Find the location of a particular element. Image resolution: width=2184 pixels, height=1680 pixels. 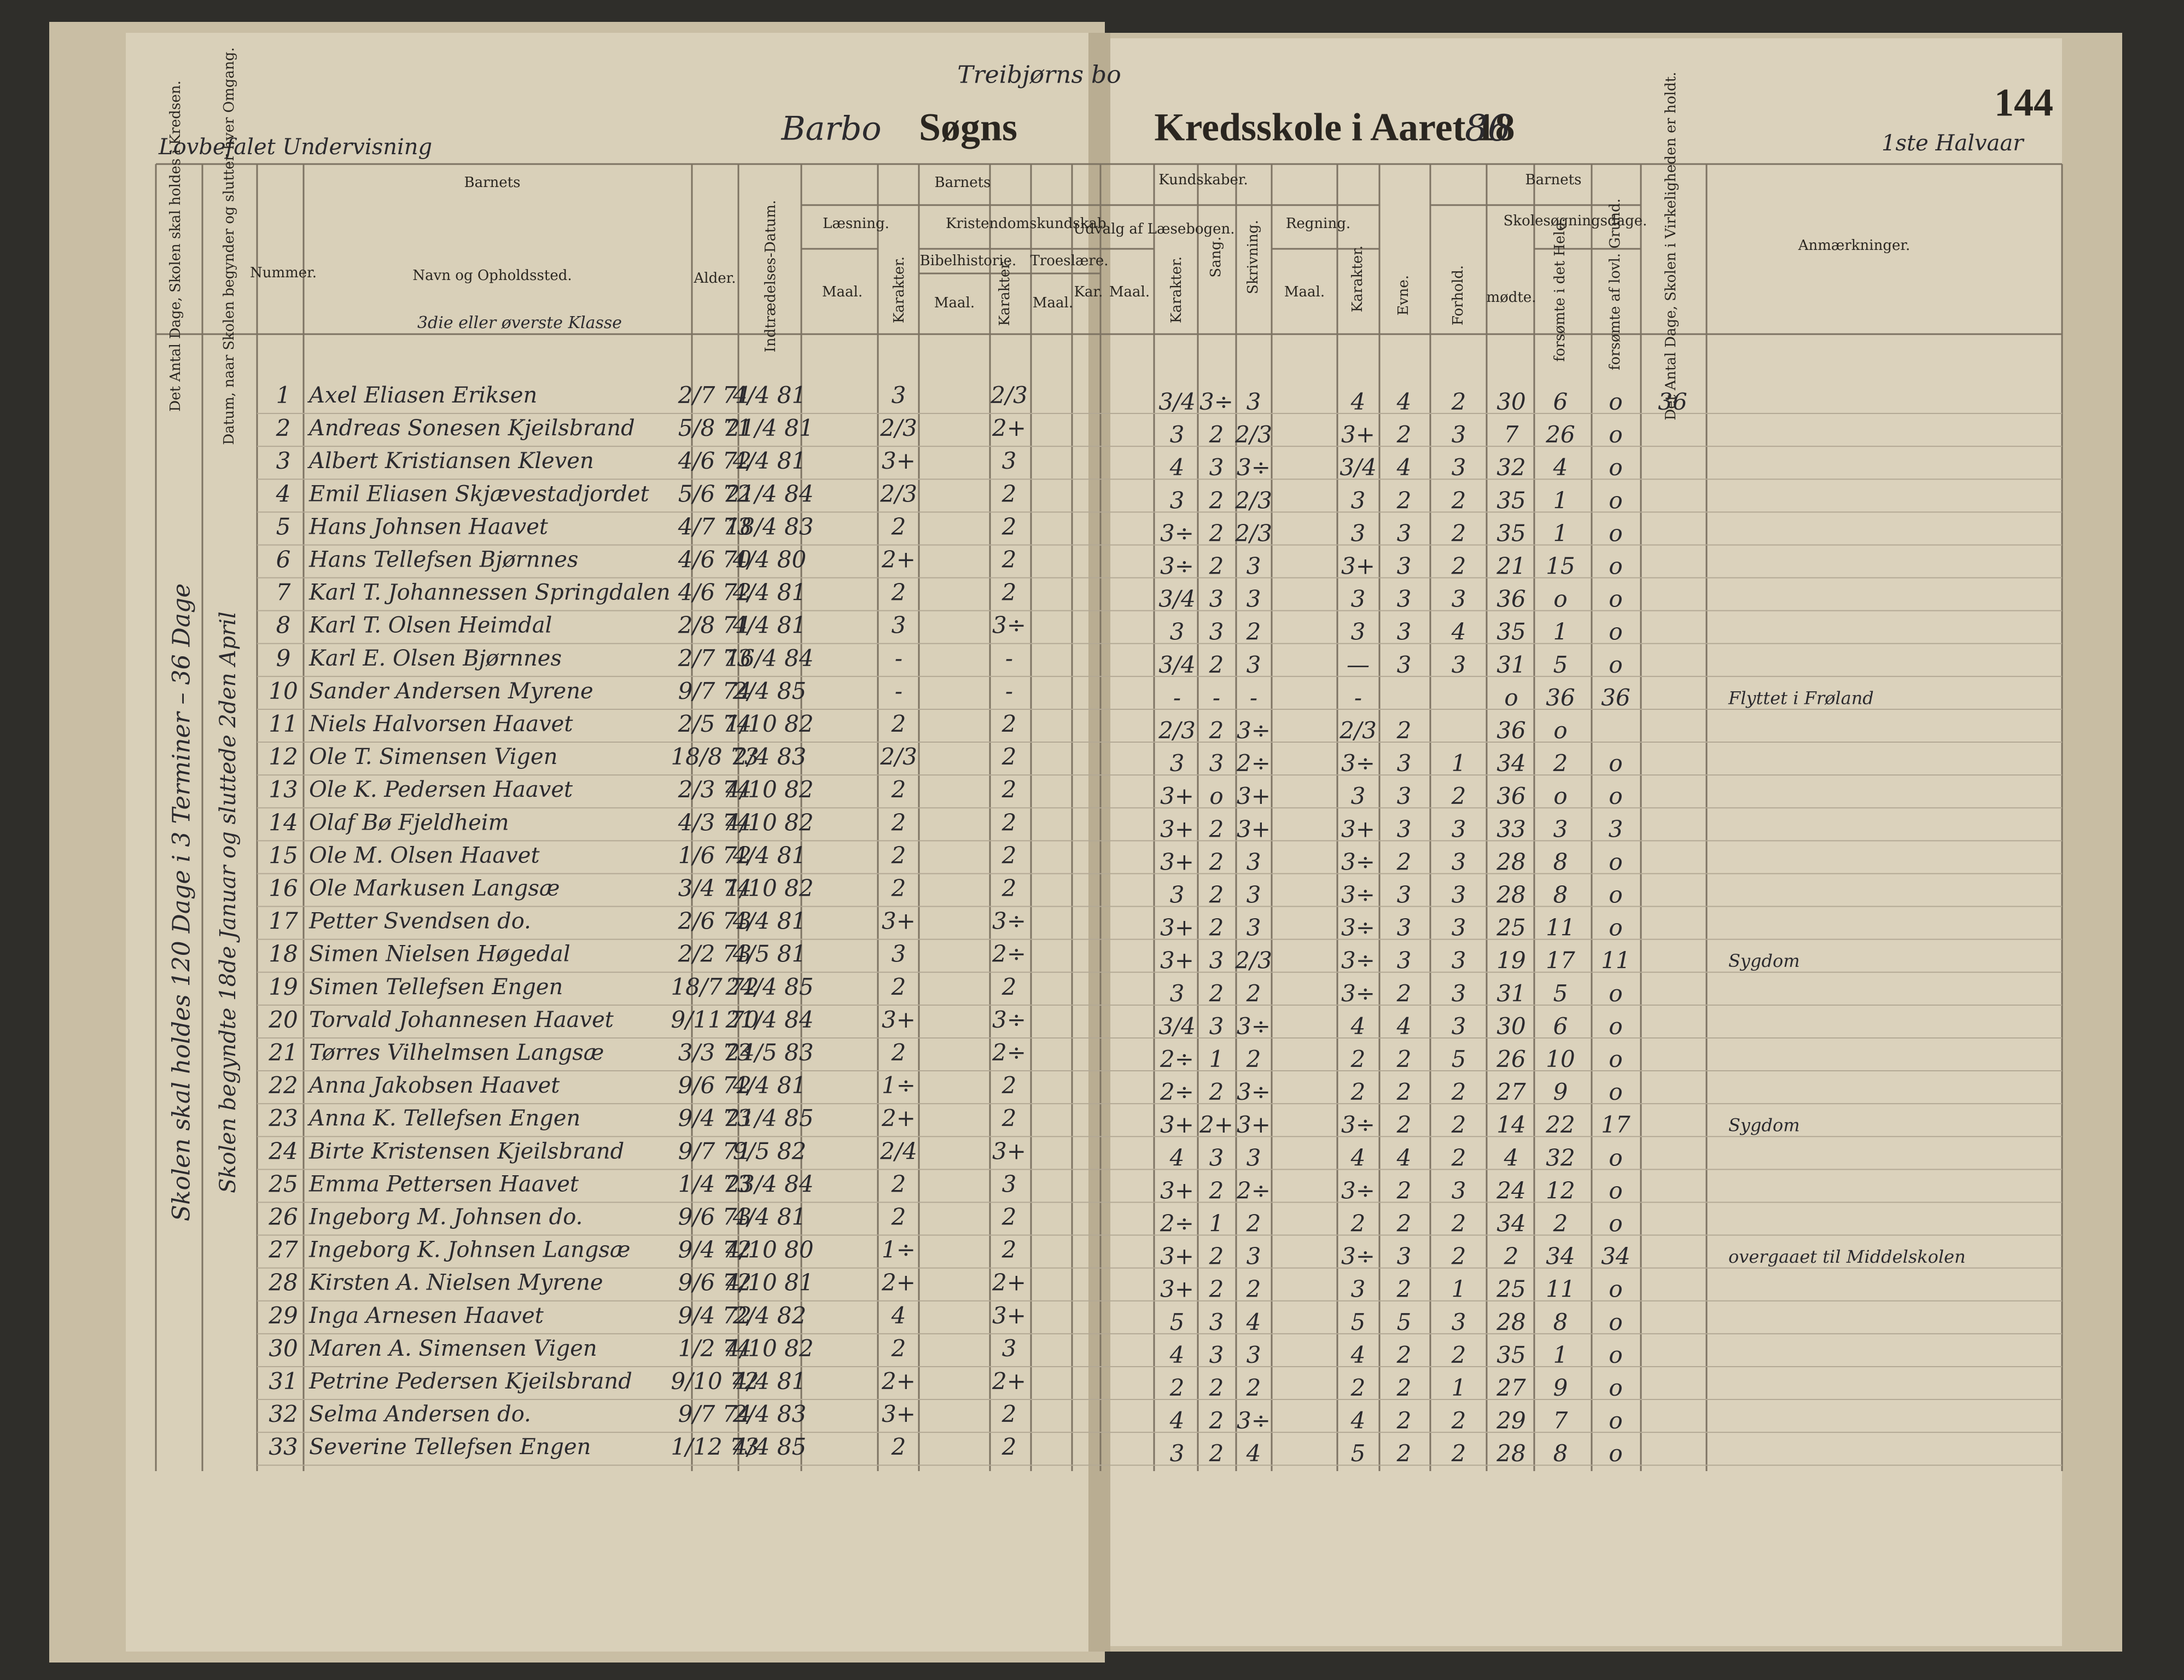

student-name: Karl E. Olsen Bjørnnes is located at coordinates (435, 658).